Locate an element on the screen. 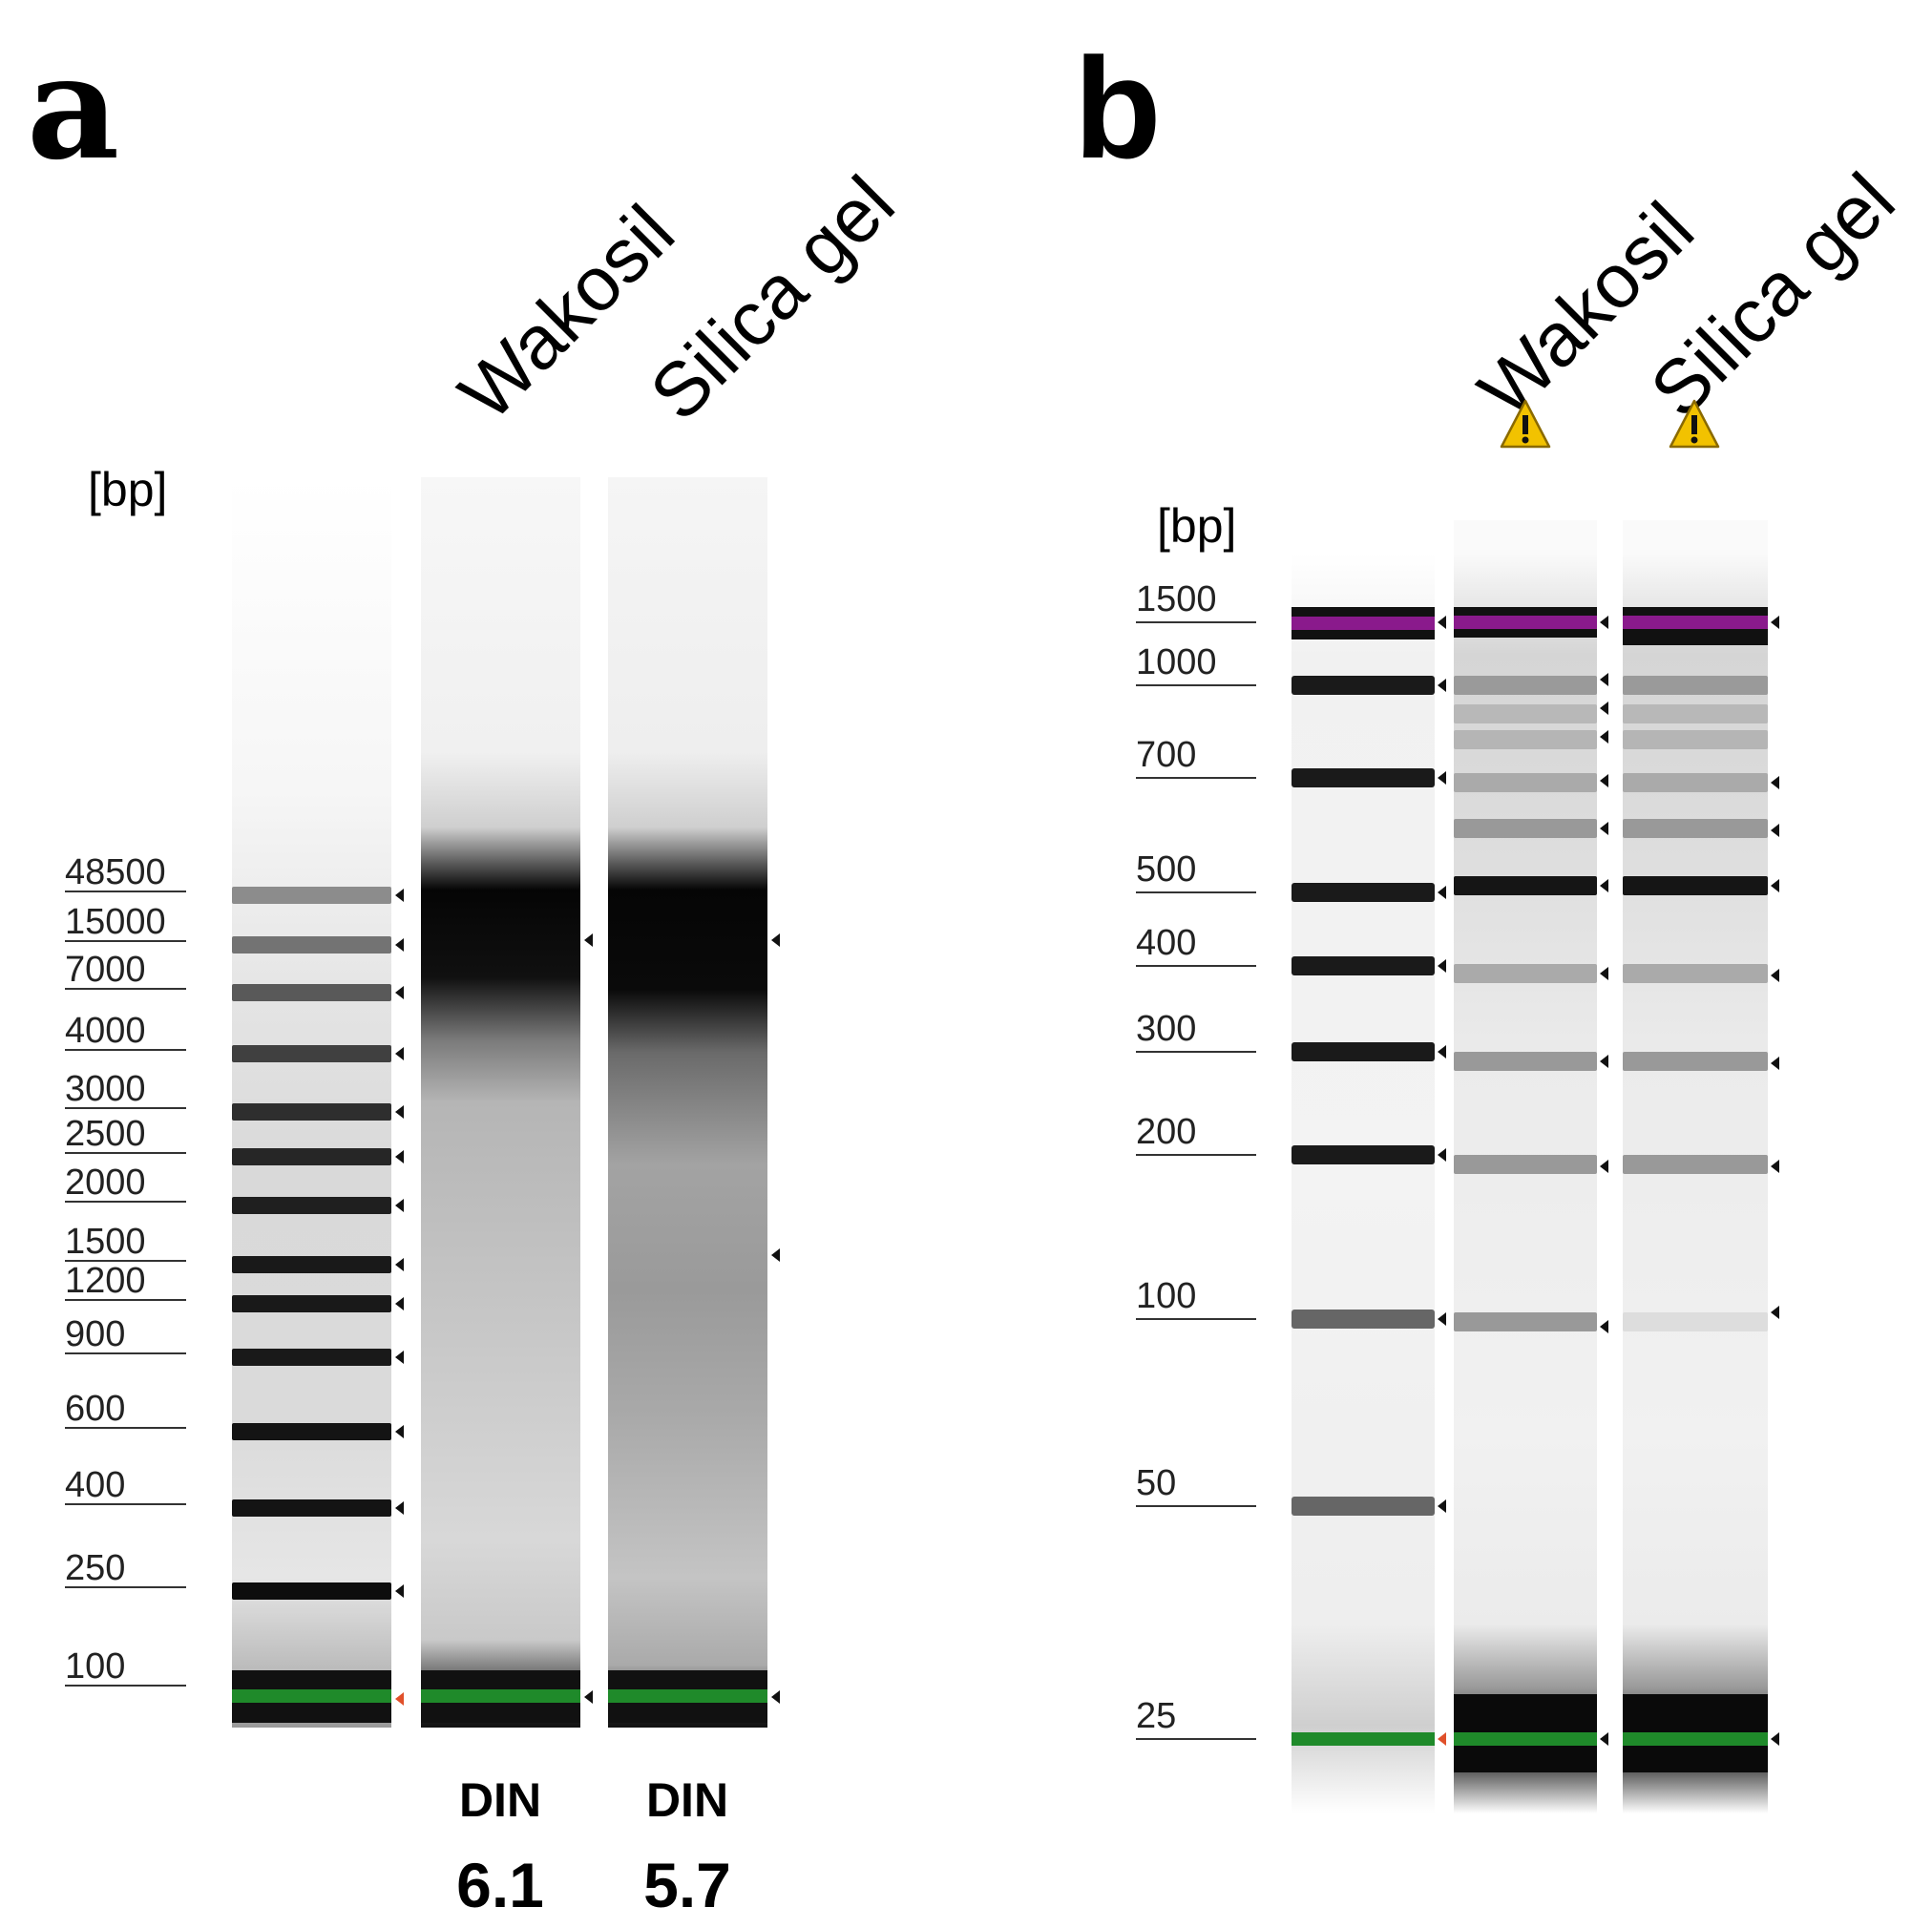 Image resolution: width=1932 pixels, height=1928 pixels. ladder-size-label: 200 is located at coordinates (1166, 1132).